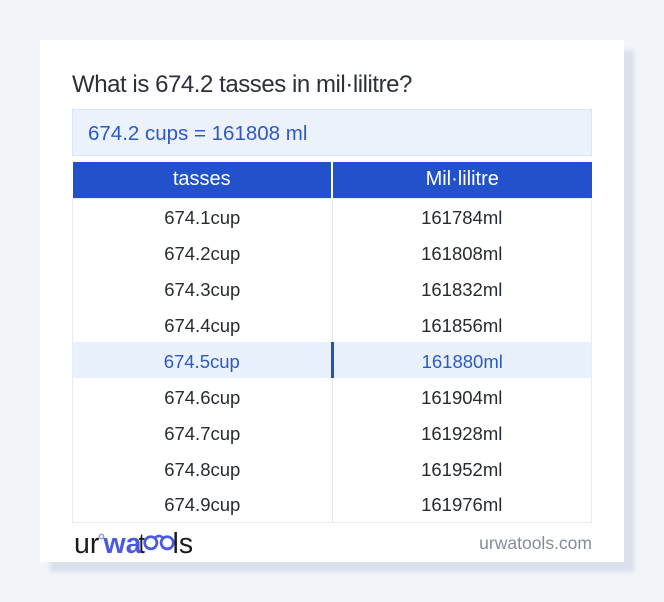  Describe the element at coordinates (123, 544) in the screenshot. I see `svg-text: wa` at that location.